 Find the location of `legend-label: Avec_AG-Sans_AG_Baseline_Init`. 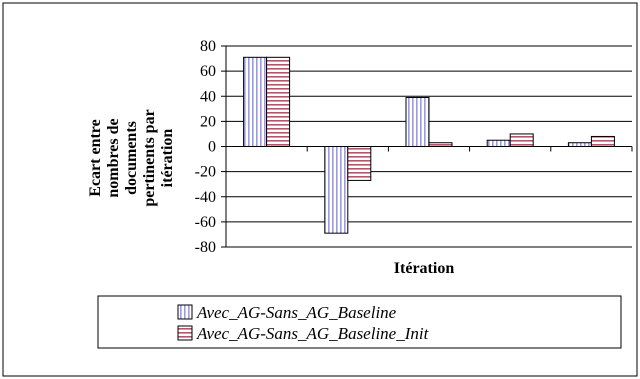

legend-label: Avec_AG-Sans_AG_Baseline_Init is located at coordinates (313, 333).